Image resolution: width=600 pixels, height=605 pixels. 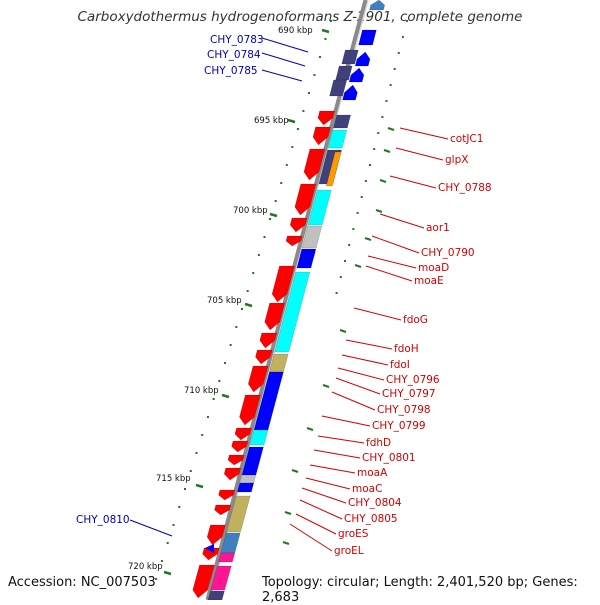 I want to click on gene-label-chy-0804: CHY_0804, so click(x=375, y=503).